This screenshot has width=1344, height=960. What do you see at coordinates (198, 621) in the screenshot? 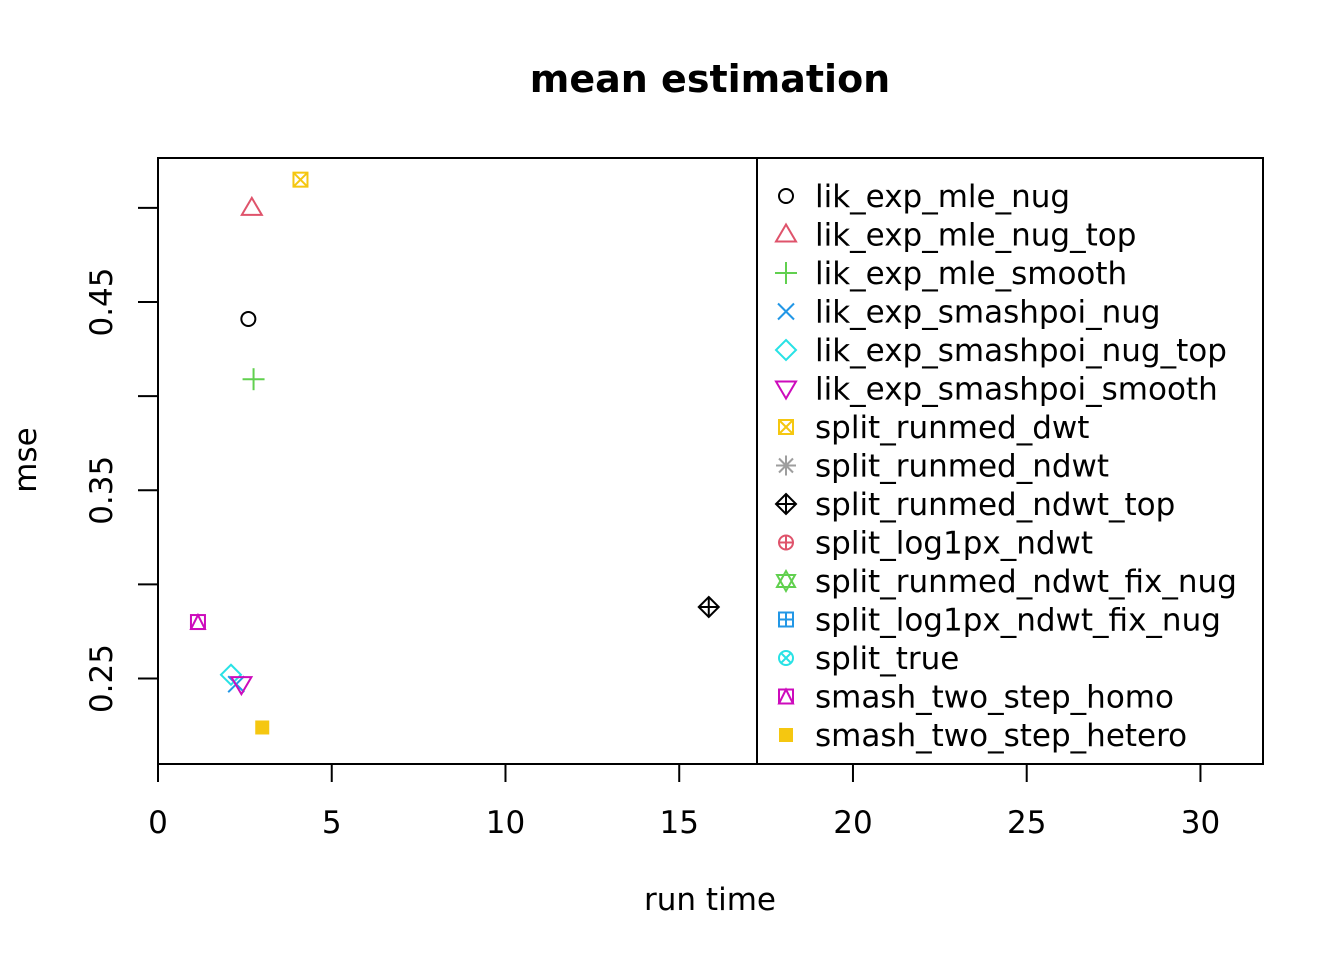
I see `point-smash_two_step_homo` at bounding box center [198, 621].